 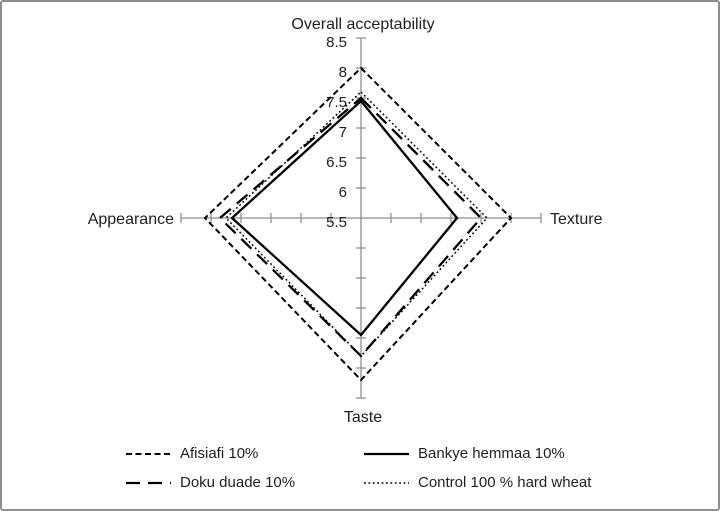 I want to click on legend-line-sample-dash, so click(x=148, y=453).